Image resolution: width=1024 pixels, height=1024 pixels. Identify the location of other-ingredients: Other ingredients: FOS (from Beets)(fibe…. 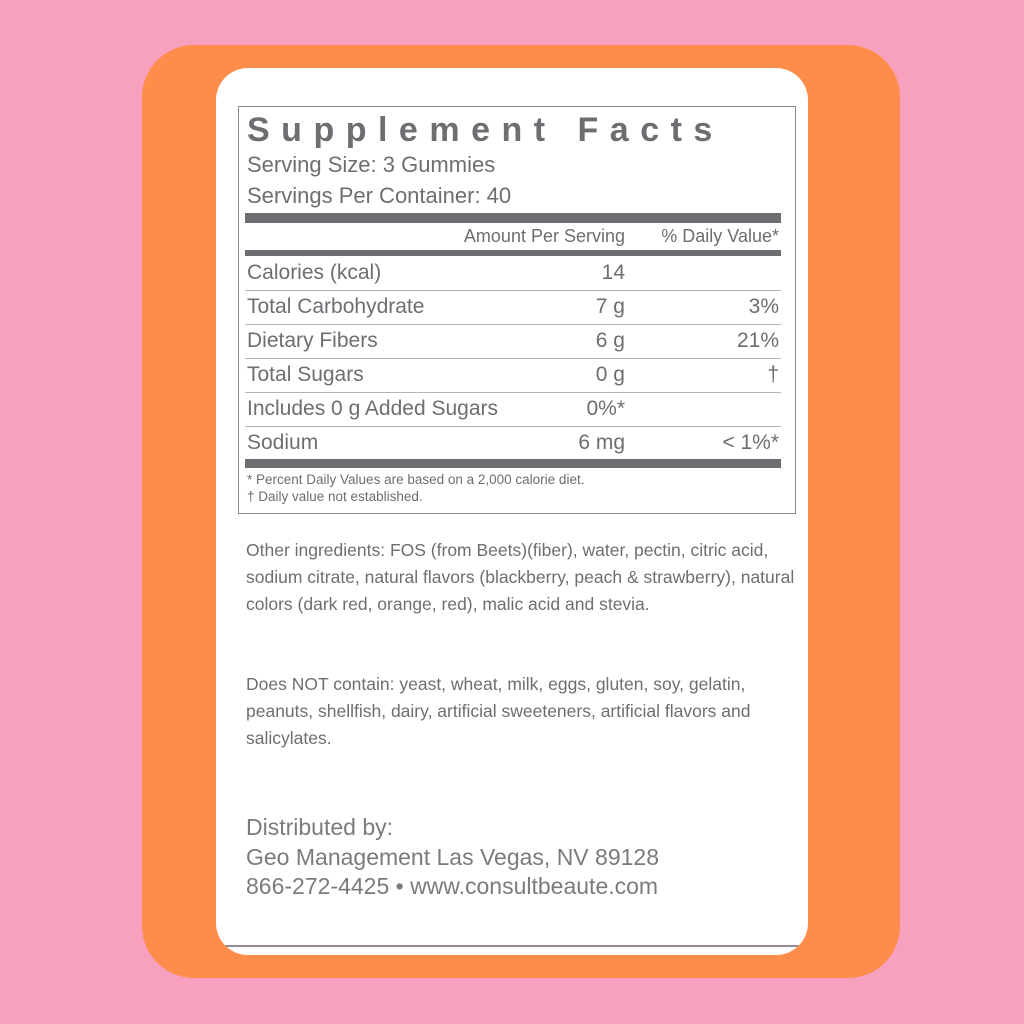
(520, 577).